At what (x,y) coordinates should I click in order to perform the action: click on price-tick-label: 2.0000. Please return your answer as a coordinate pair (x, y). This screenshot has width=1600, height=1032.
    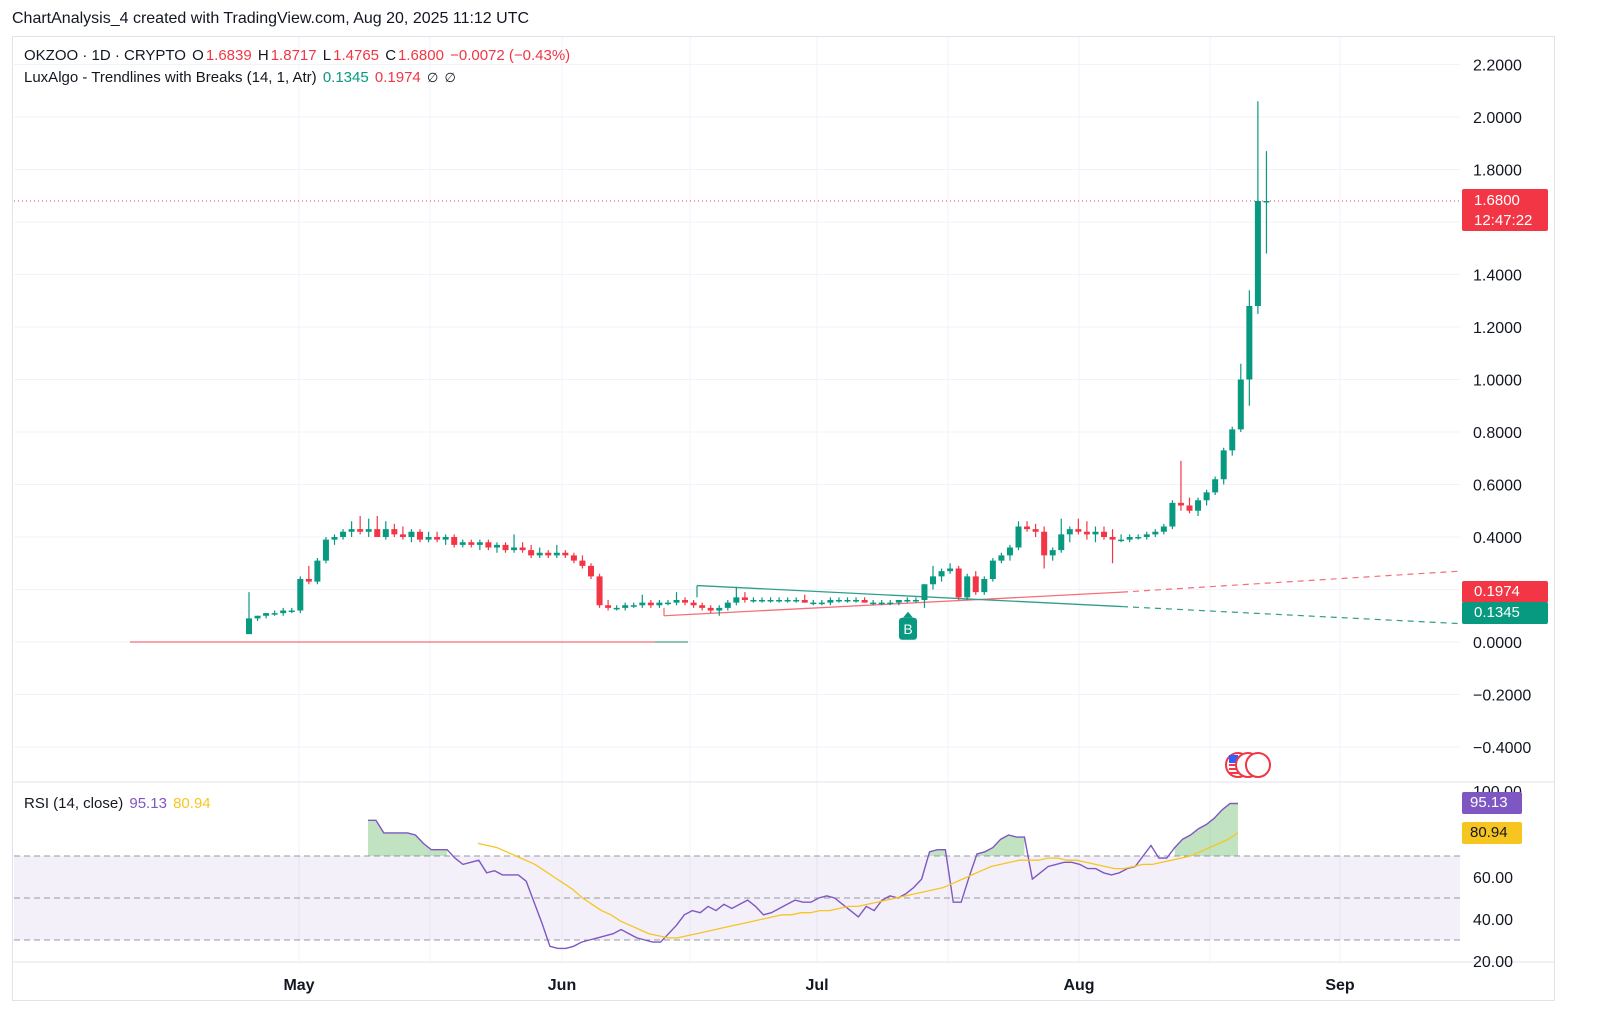
    Looking at the image, I should click on (1497, 118).